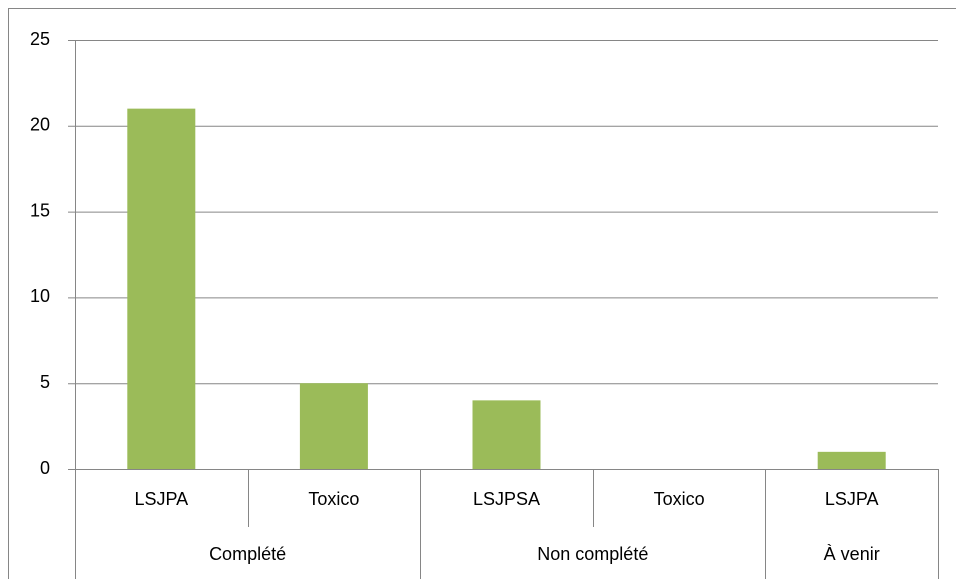 This screenshot has width=956, height=584. I want to click on group-label: Complété, so click(247, 554).